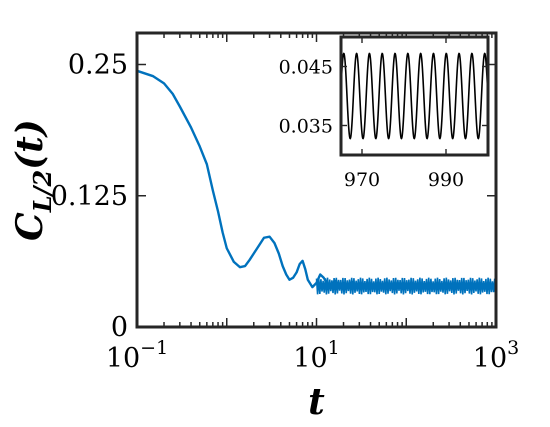  Describe the element at coordinates (33, 180) in the screenshot. I see `y-axis-label: CL/2(t)` at that location.